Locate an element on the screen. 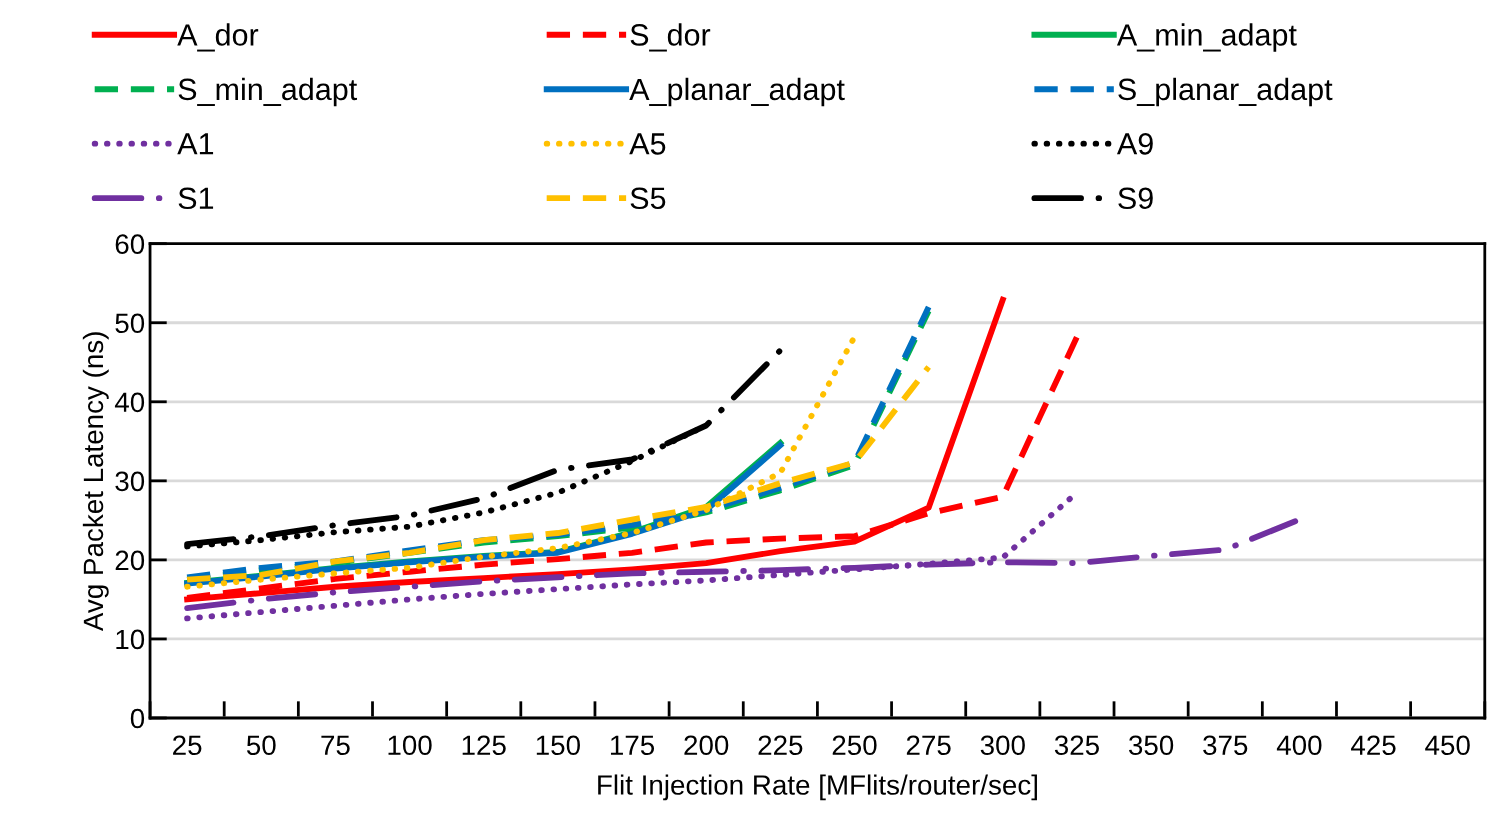 The width and height of the screenshot is (1493, 838). legend-label: S_planar_adapt is located at coordinates (1225, 92).